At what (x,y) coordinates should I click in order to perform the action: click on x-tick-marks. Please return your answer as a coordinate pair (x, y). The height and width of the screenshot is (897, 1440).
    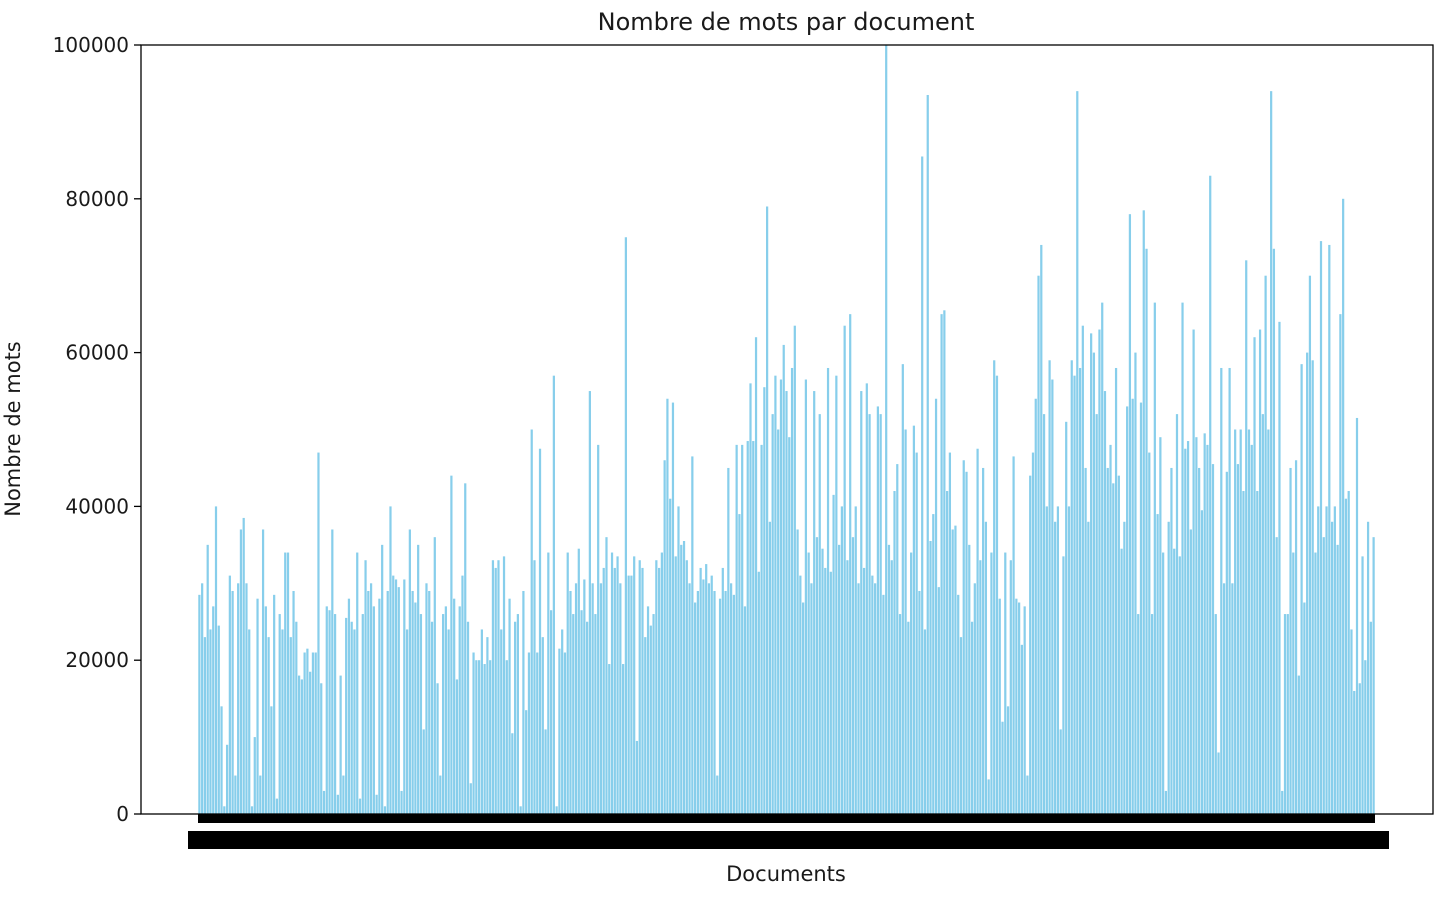
    Looking at the image, I should click on (786, 818).